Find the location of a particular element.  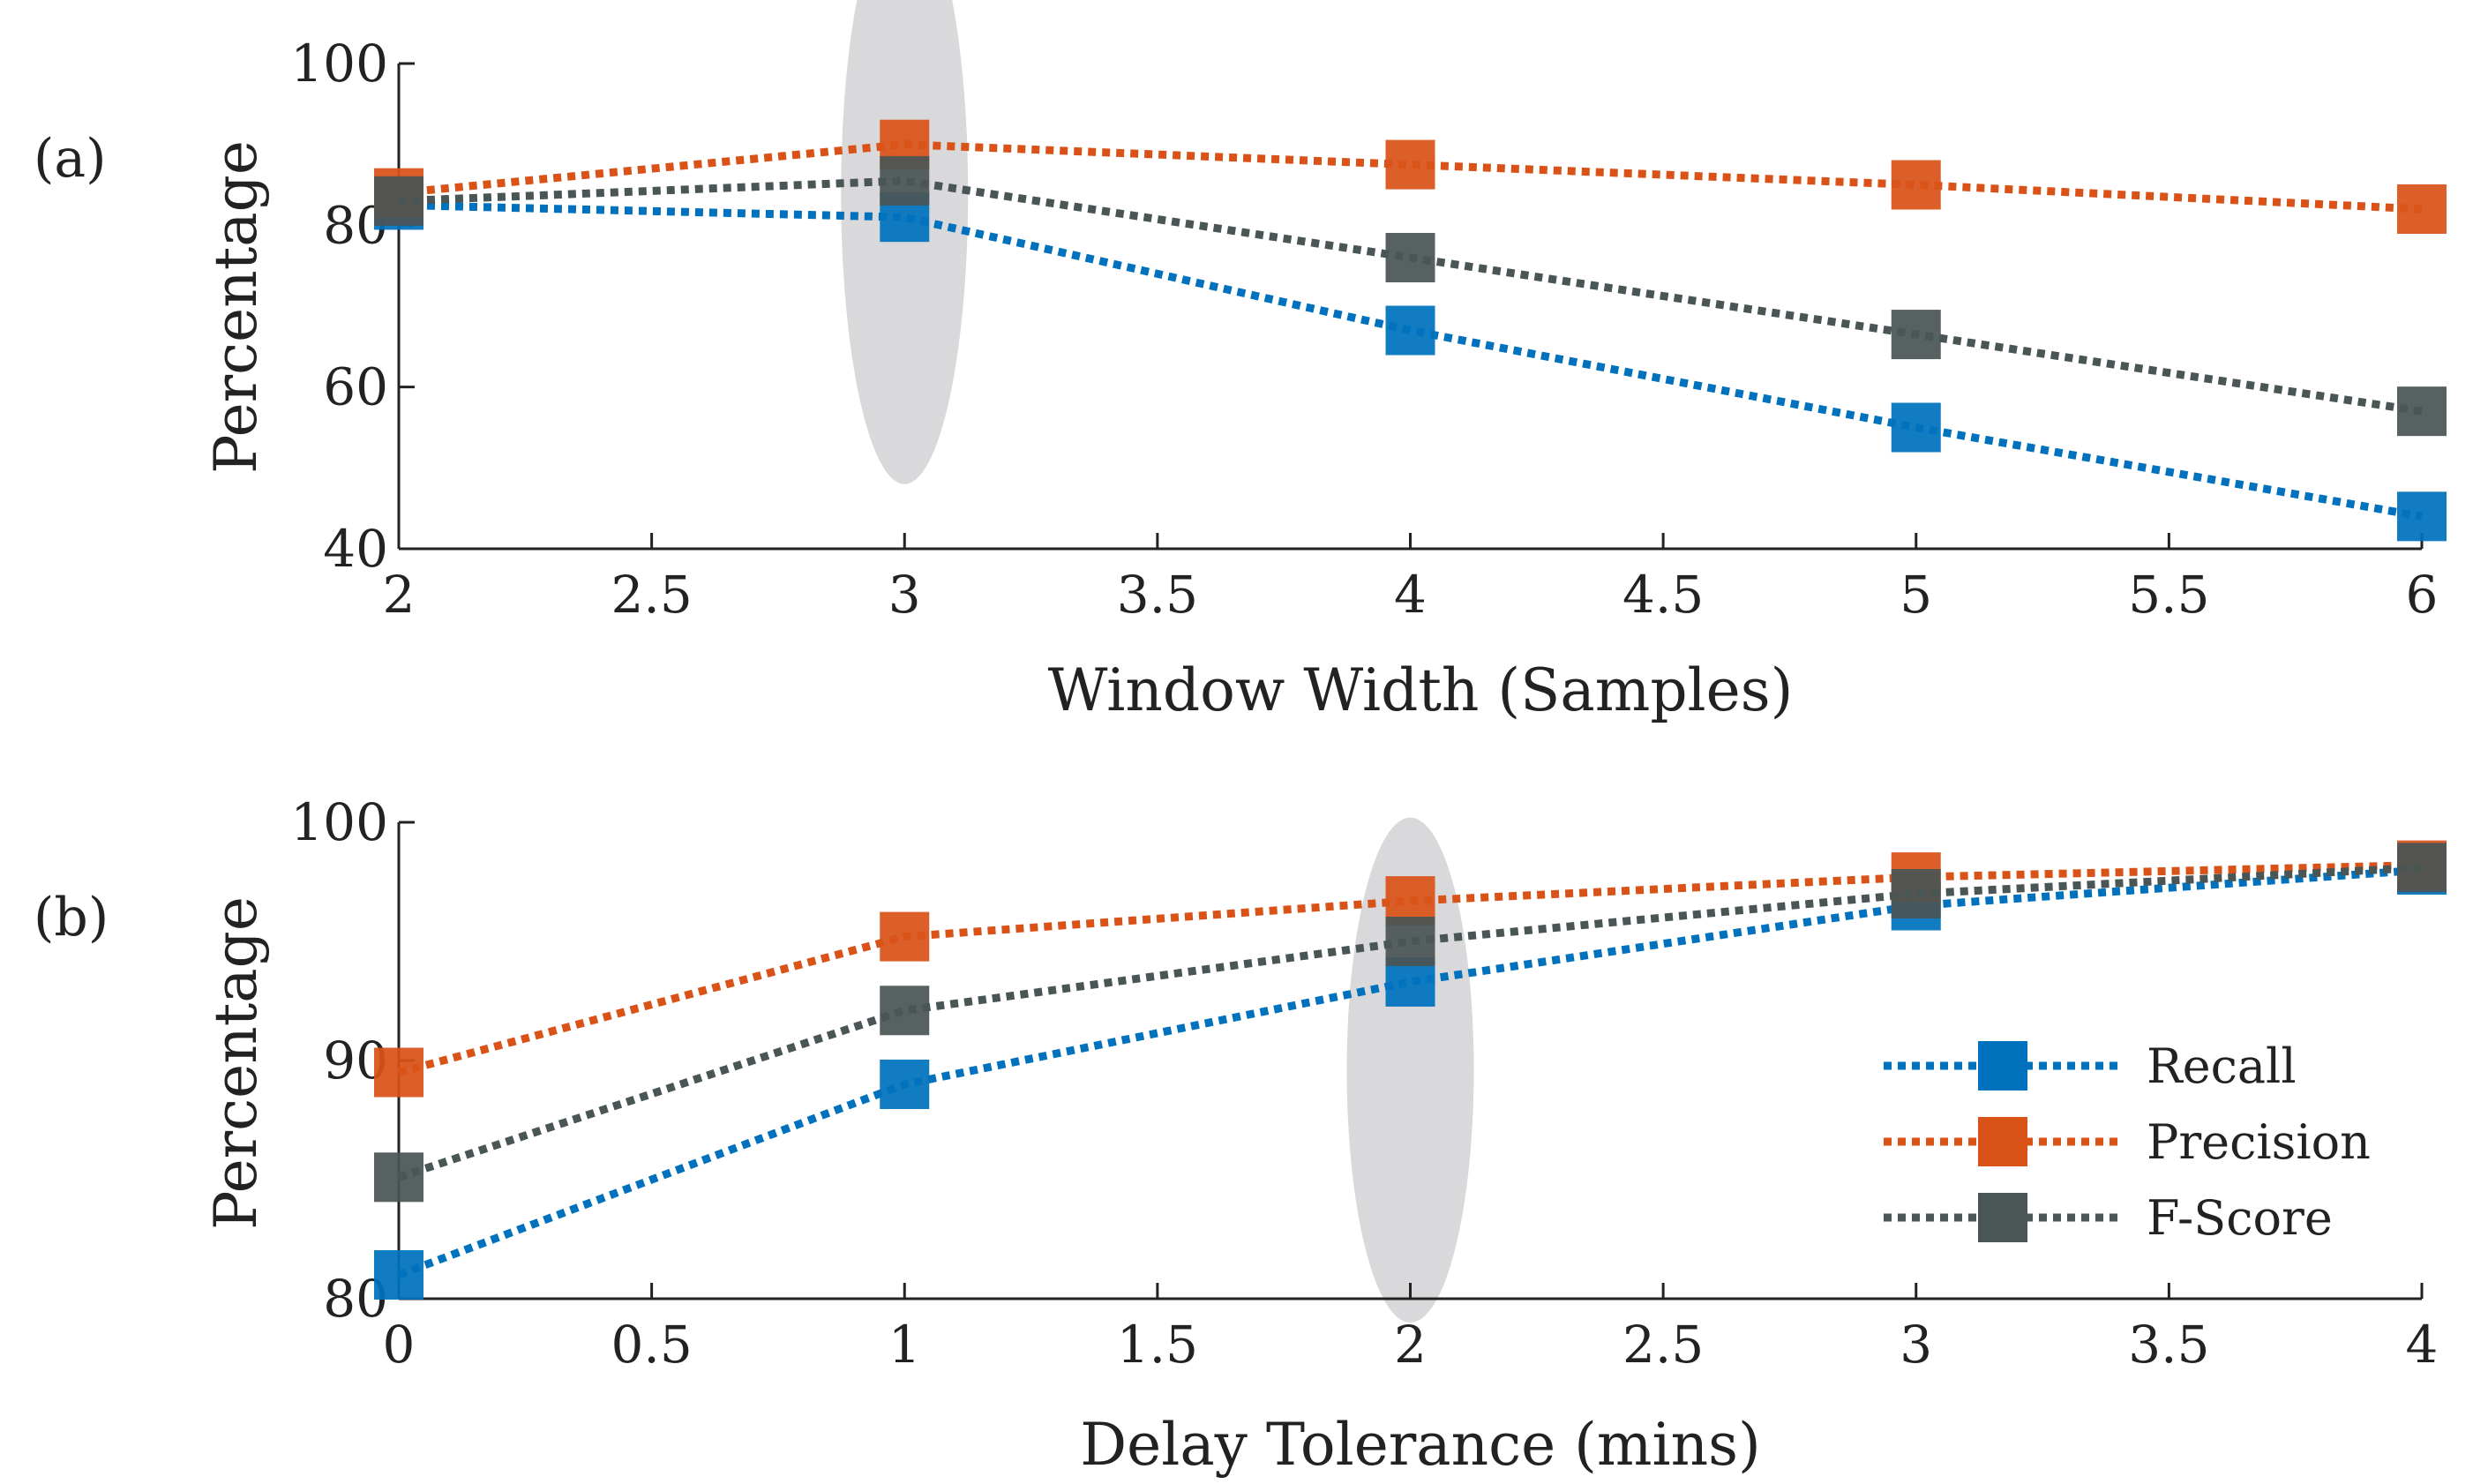

panel-label-a: (a) is located at coordinates (70, 159).